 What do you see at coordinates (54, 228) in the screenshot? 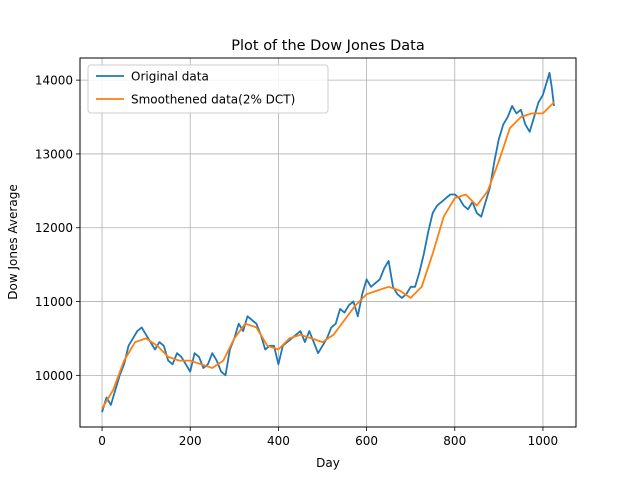
I see `y-tick-label: 12000` at bounding box center [54, 228].